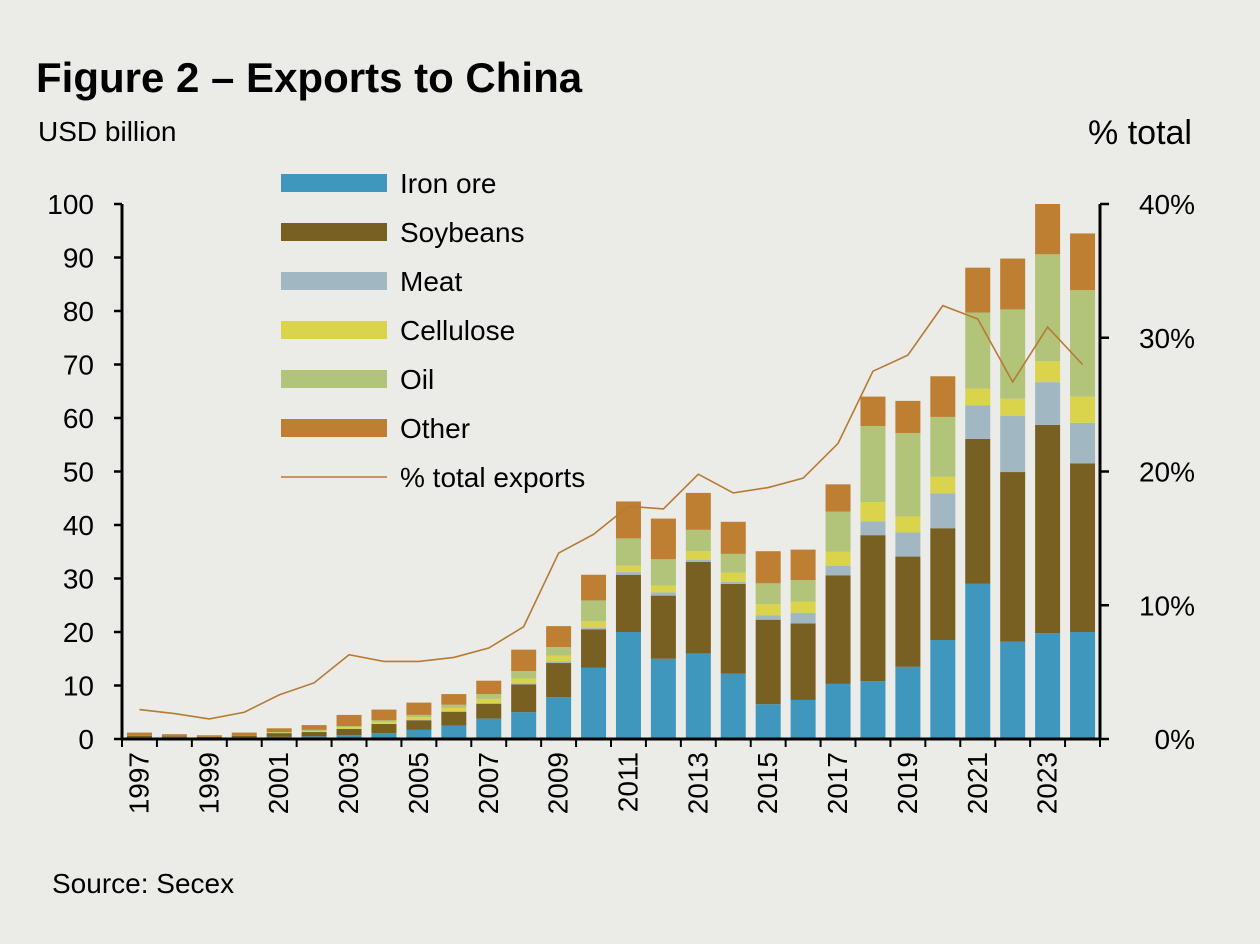  I want to click on bar-cellulose-2021, so click(978, 397).